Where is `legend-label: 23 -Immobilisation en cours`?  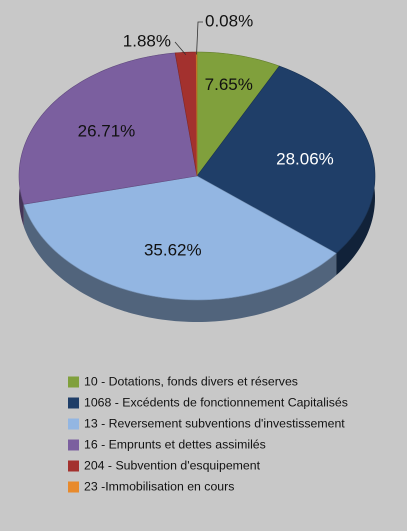 legend-label: 23 -Immobilisation en cours is located at coordinates (159, 486).